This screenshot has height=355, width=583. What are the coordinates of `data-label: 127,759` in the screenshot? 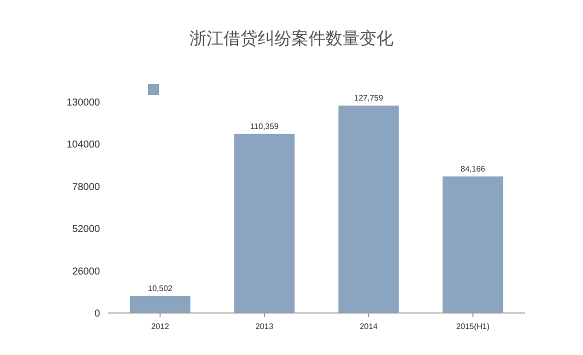 It's located at (369, 98).